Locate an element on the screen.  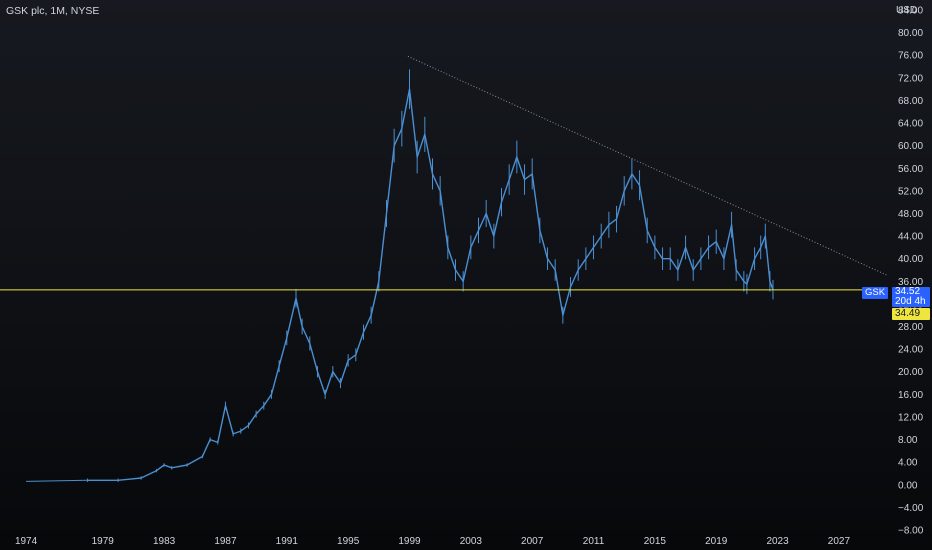
symbol-title: GSK plc, 1M, NYSE is located at coordinates (53, 11).